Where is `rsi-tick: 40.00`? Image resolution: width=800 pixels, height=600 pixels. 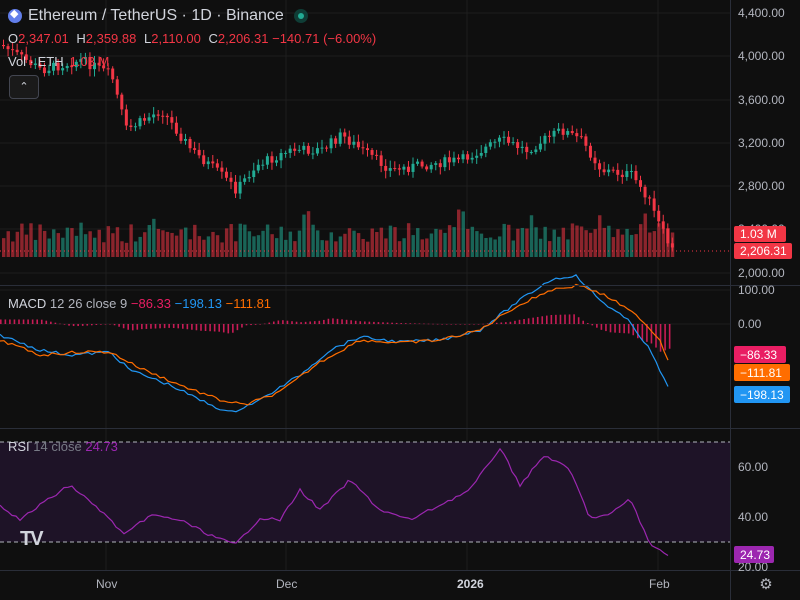
rsi-tick: 40.00 is located at coordinates (753, 517).